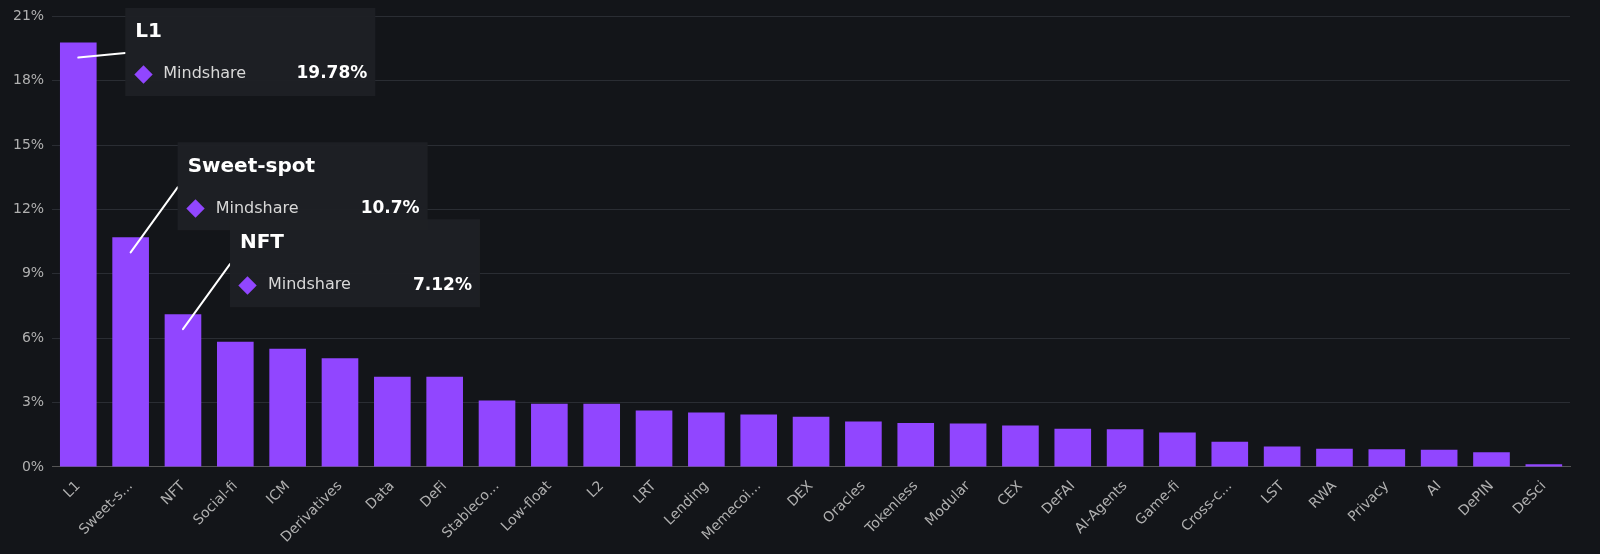 This screenshot has height=554, width=1600. What do you see at coordinates (390, 206) in the screenshot?
I see `annotation: 10.7%` at bounding box center [390, 206].